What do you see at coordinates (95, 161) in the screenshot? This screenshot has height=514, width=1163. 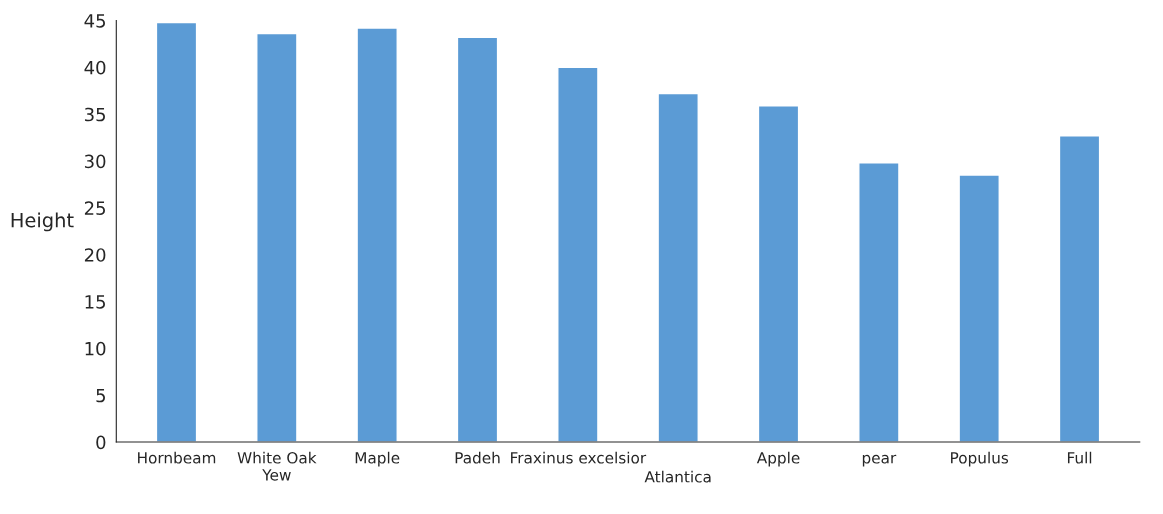 I see `y-tick-label: 30` at bounding box center [95, 161].